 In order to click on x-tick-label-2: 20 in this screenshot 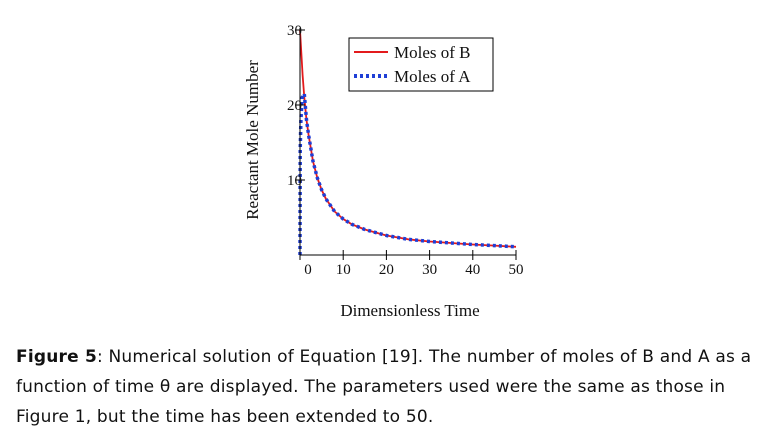, I will do `click(386, 270)`.